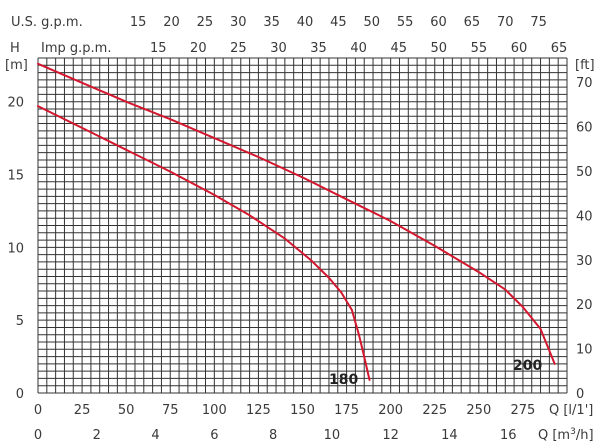 The image size is (598, 441). Describe the element at coordinates (371, 22) in the screenshot. I see `top-tick-label-usgpm: 50` at that location.